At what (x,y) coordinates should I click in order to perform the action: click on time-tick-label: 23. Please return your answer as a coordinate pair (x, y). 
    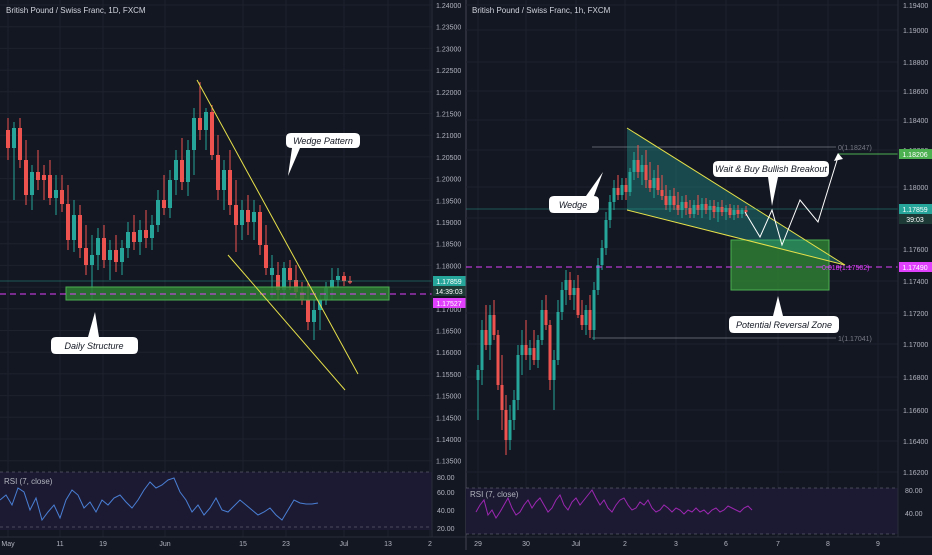
    Looking at the image, I should click on (286, 544).